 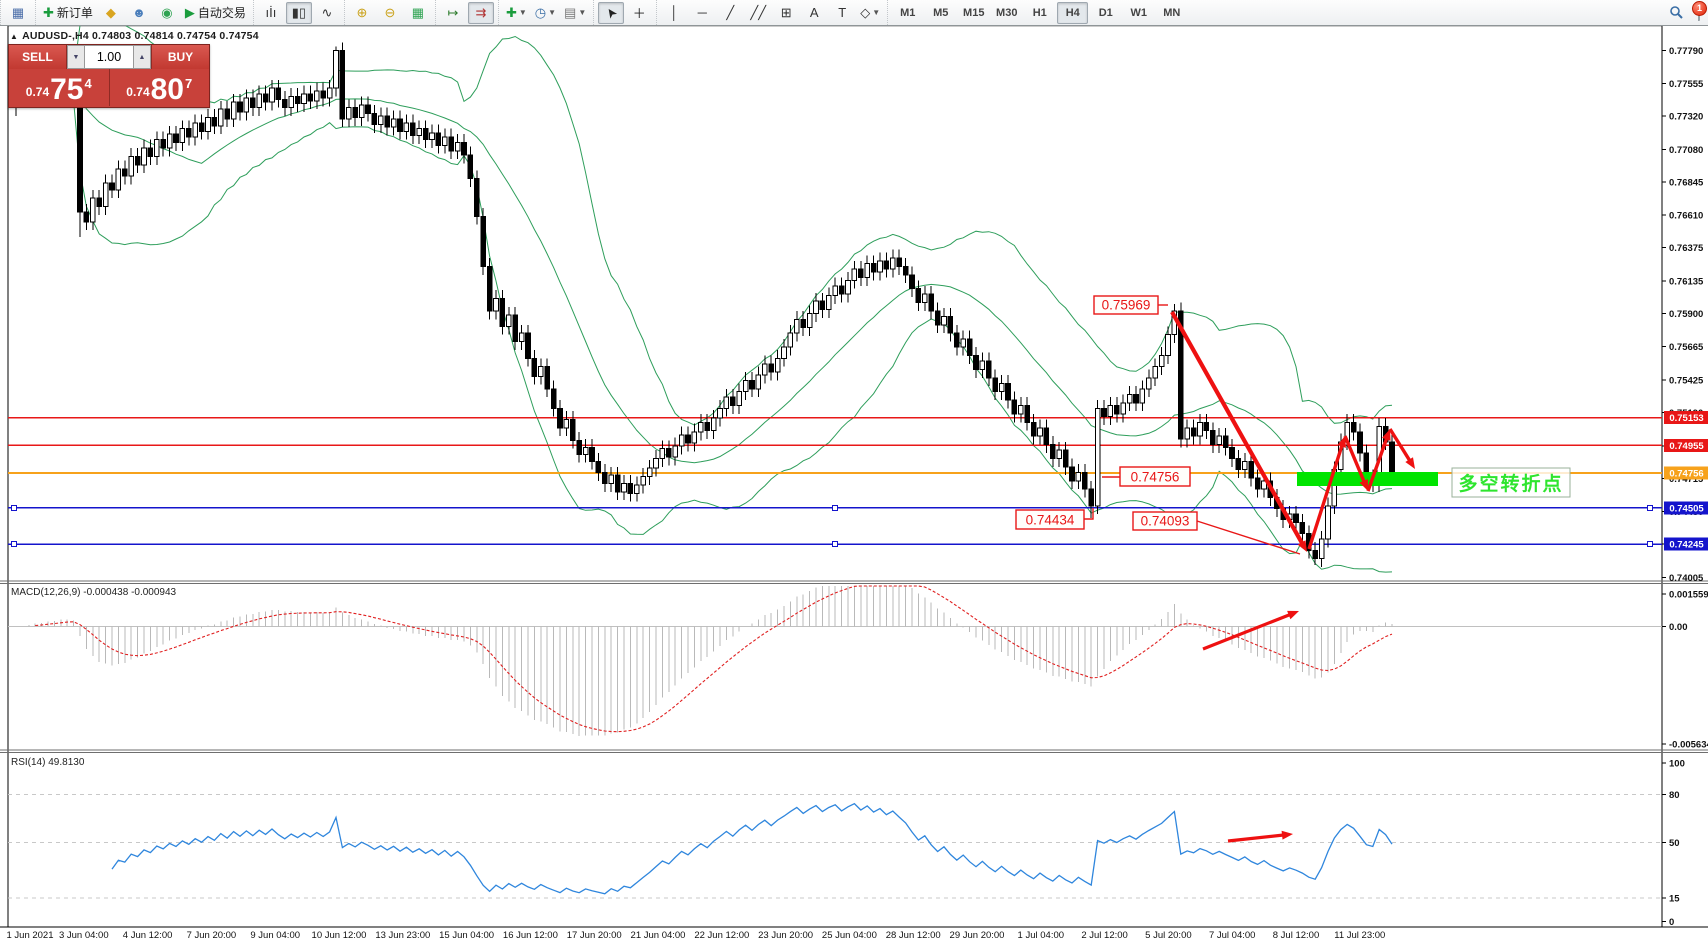 I want to click on svg-text: 100, so click(x=1677, y=764).